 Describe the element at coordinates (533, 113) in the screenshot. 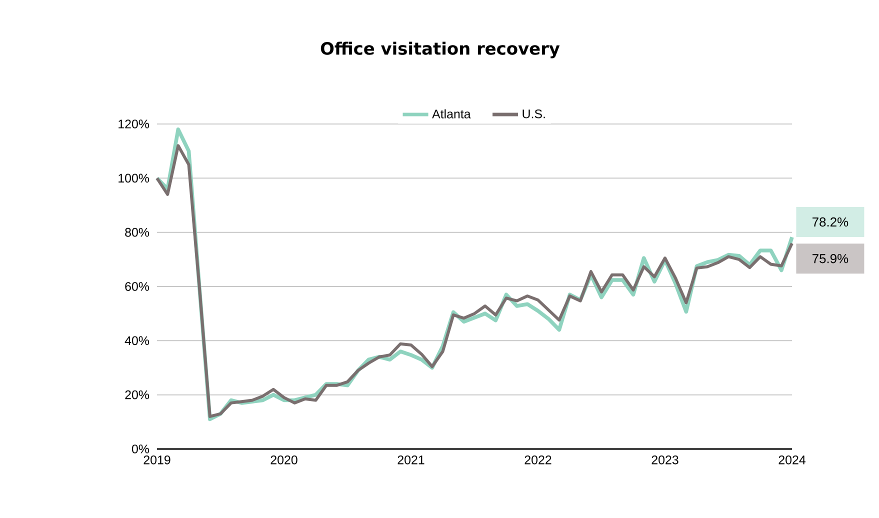

I see `legend-label: U.S.` at that location.